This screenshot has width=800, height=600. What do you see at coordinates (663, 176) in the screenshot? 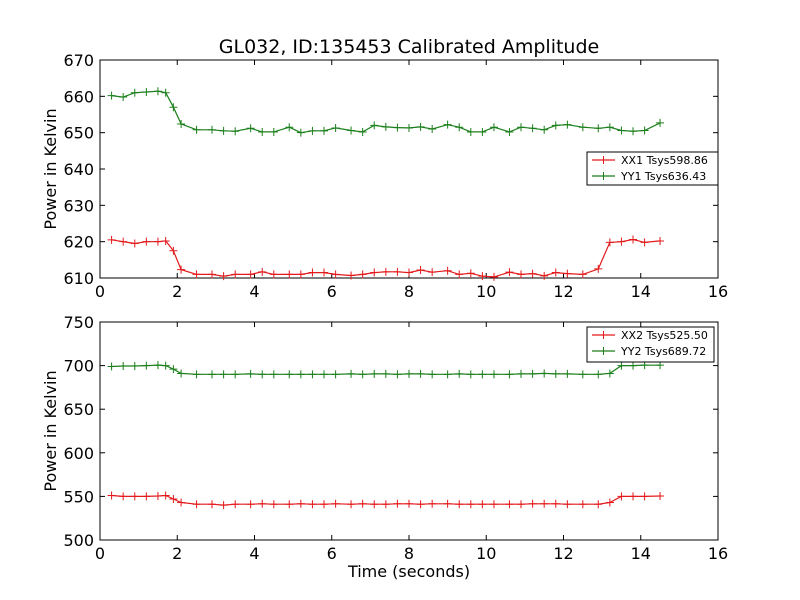
I see `legend-label: YY1 Tsys636.43` at bounding box center [663, 176].